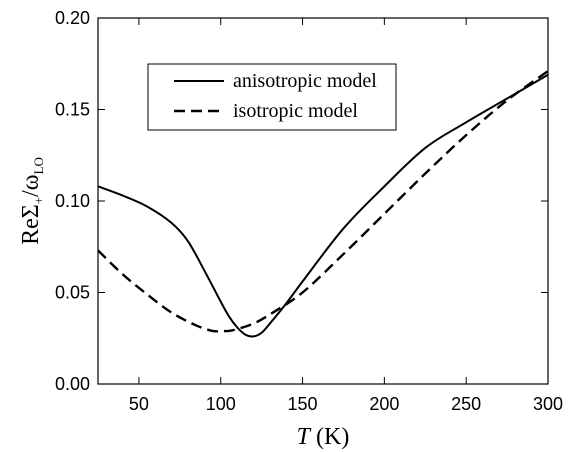 This screenshot has width=568, height=452. I want to click on x-tick-label: 250, so click(466, 404).